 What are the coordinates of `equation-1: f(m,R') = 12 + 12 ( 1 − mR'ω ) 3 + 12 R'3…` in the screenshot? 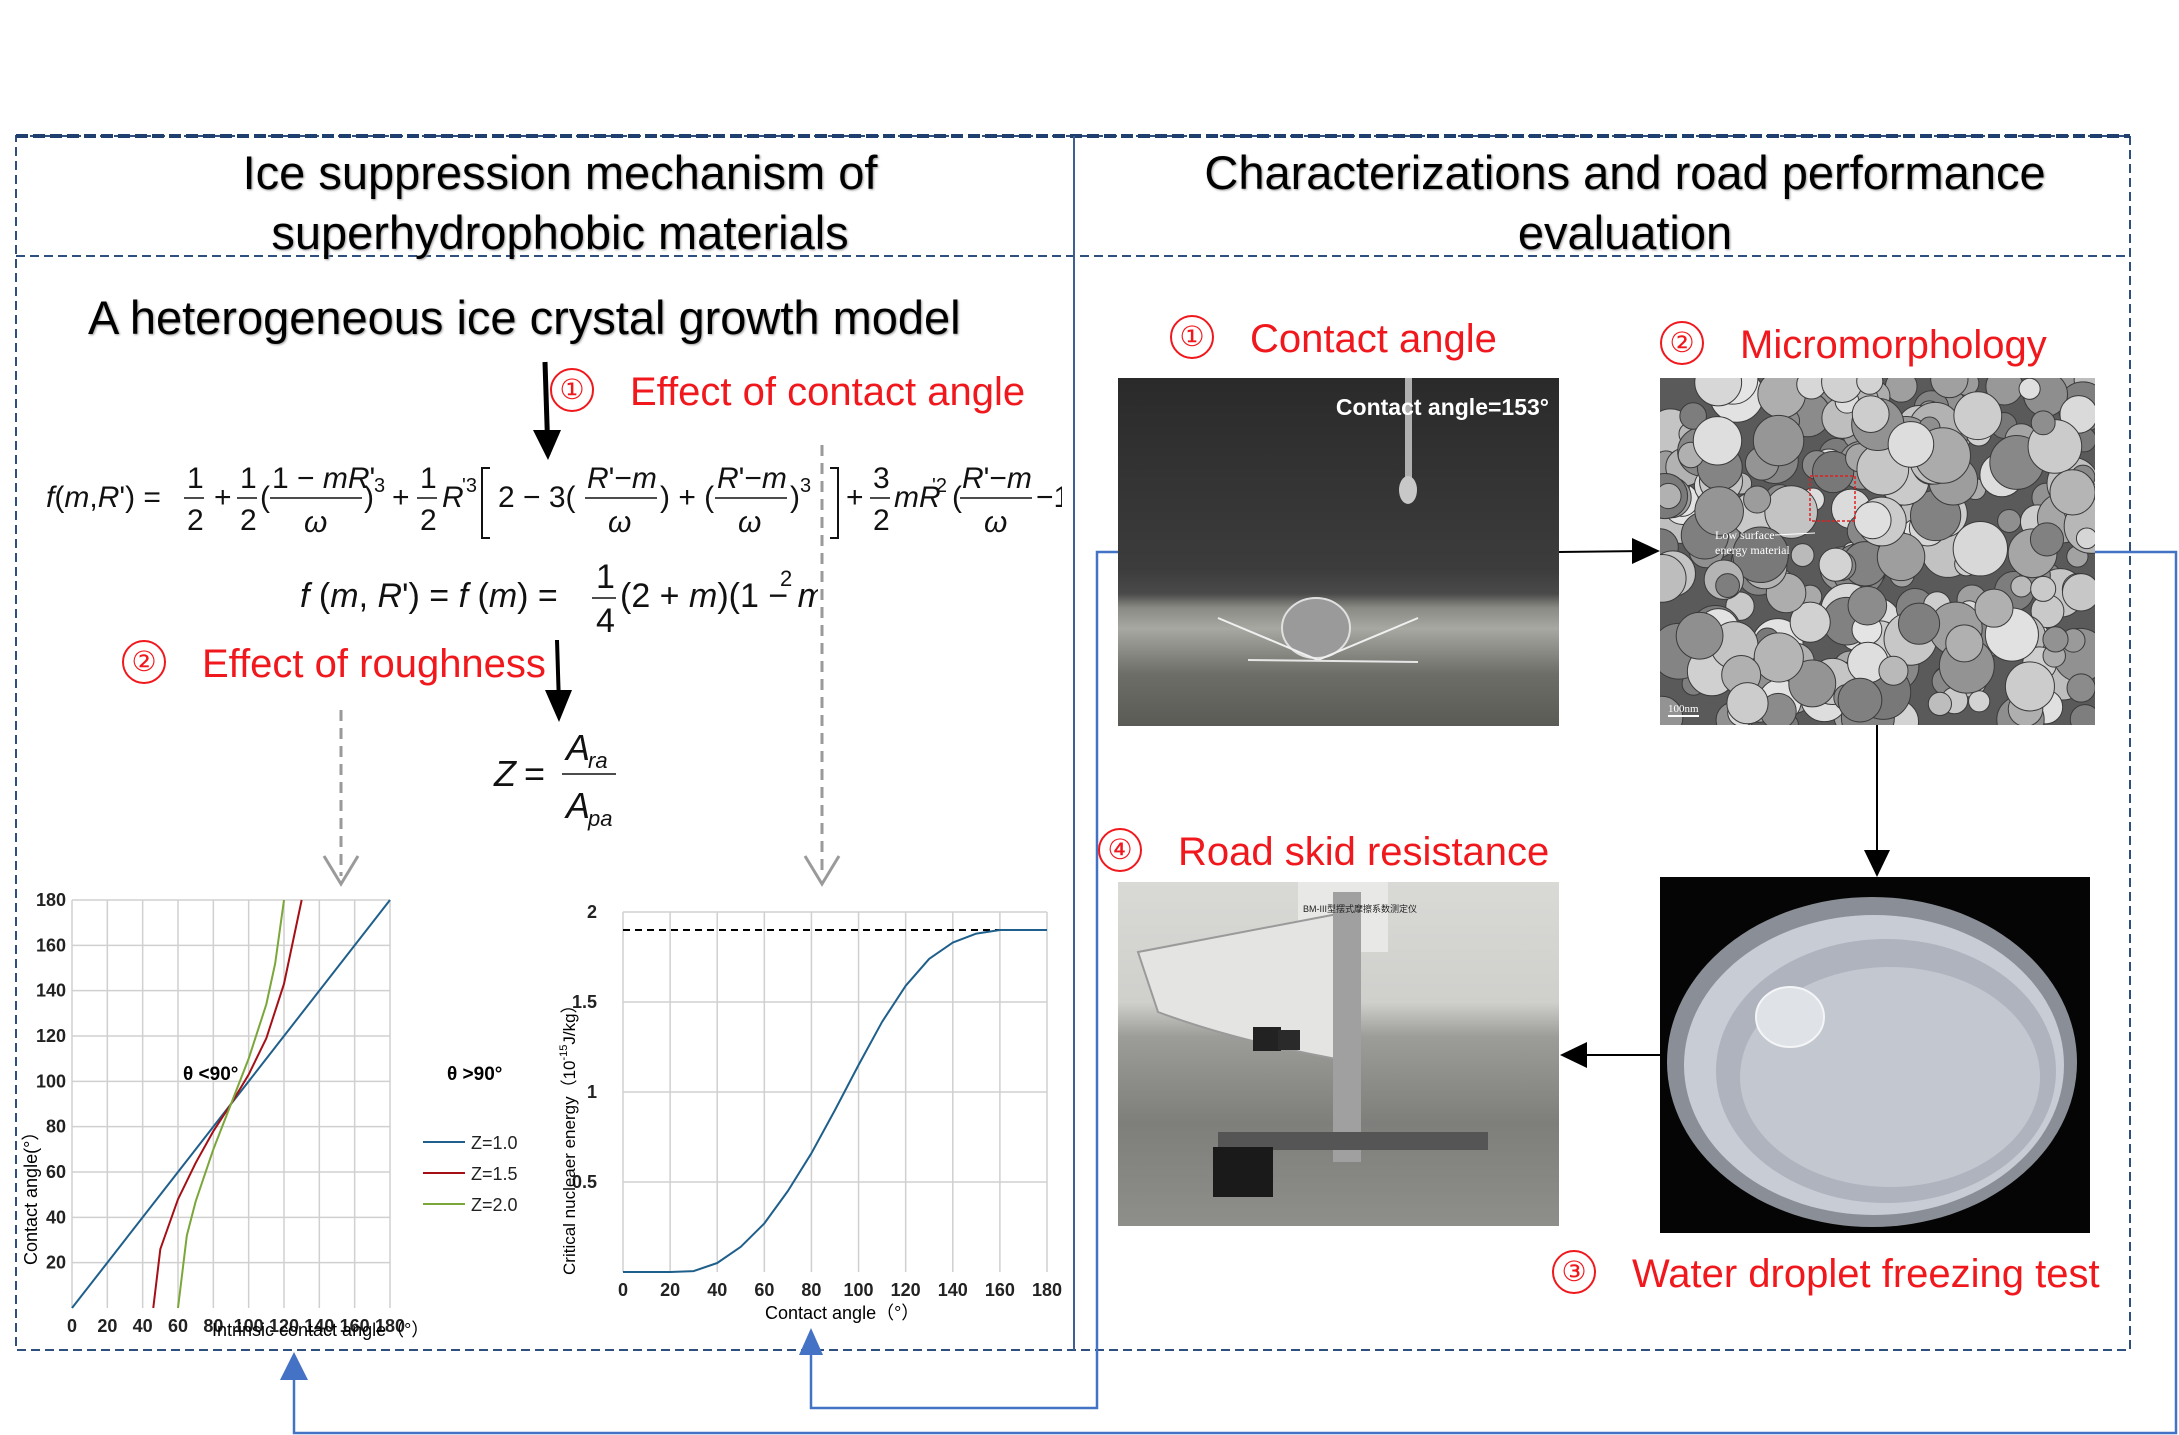 It's located at (554, 500).